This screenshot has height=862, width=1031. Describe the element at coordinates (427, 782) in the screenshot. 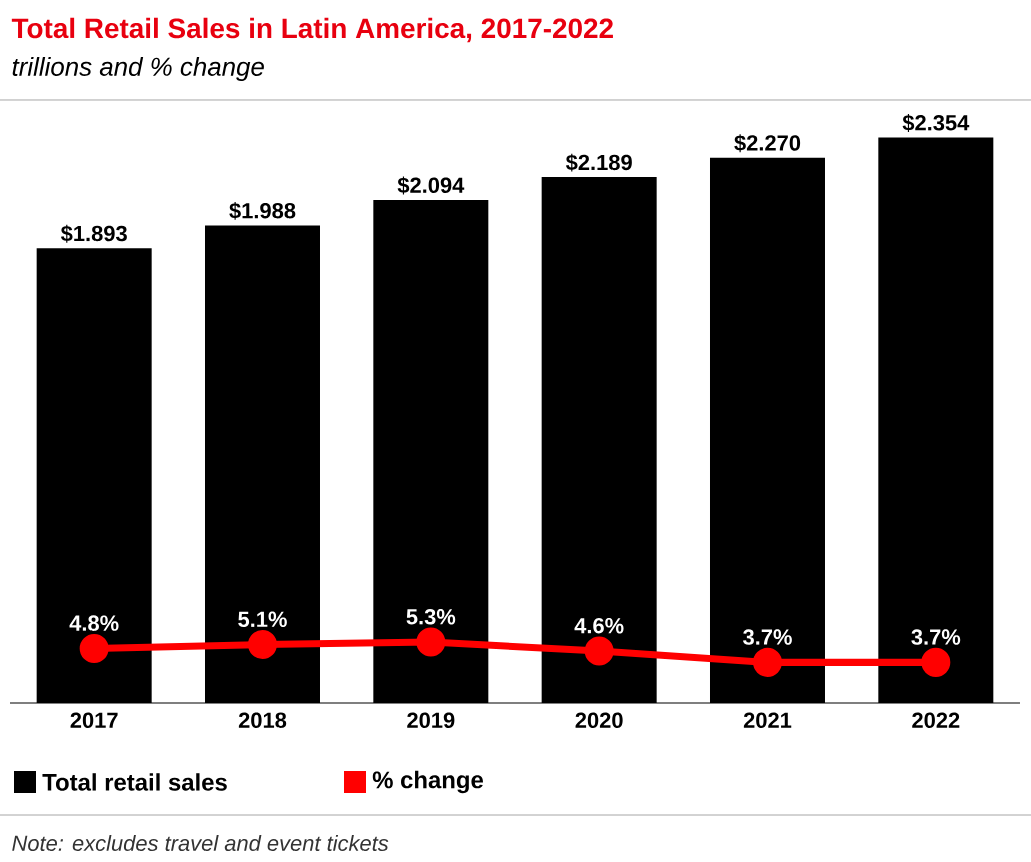

I see `legend-label: % change` at that location.